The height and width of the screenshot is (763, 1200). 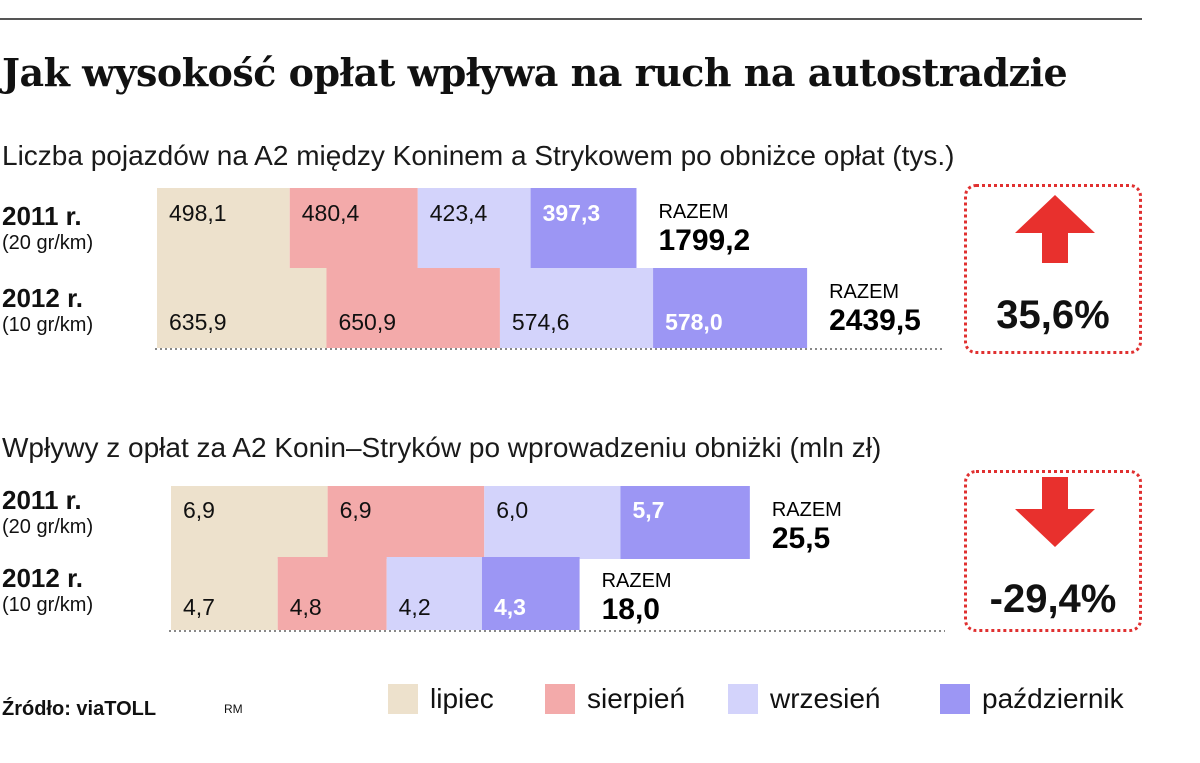 What do you see at coordinates (530, 593) in the screenshot?
I see `chart2-row2-bar-pazdziernik` at bounding box center [530, 593].